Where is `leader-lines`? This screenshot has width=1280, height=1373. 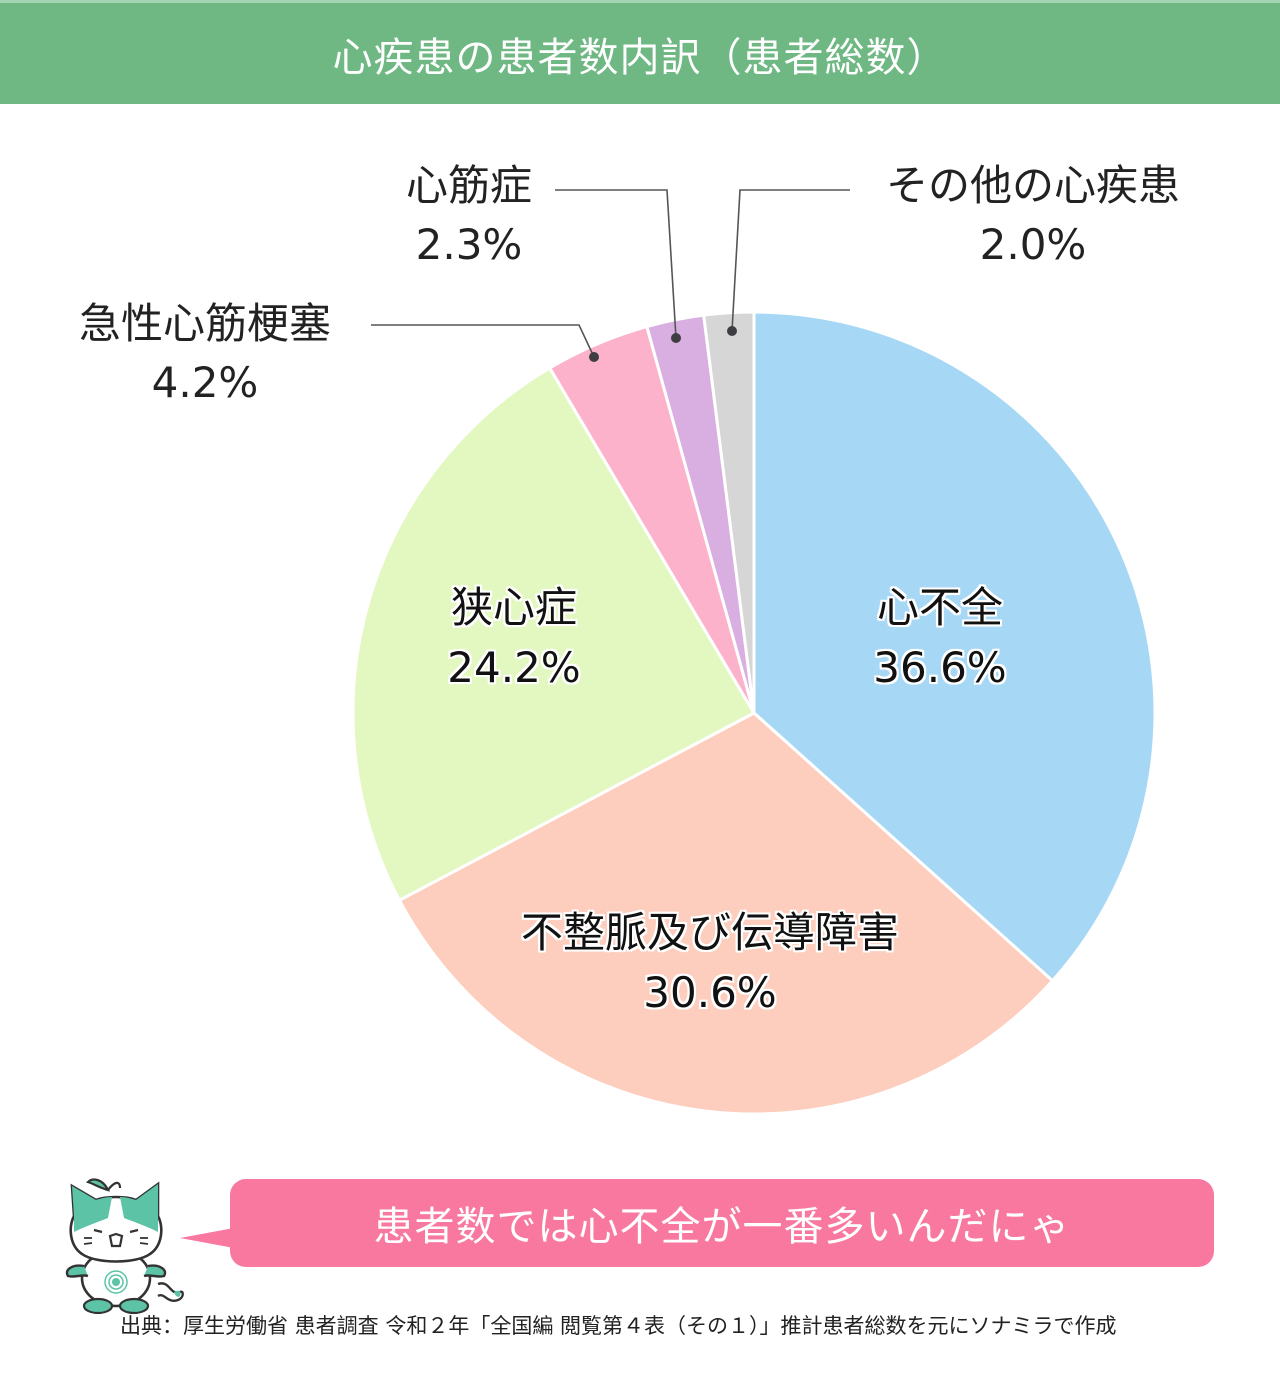 leader-lines is located at coordinates (610, 273).